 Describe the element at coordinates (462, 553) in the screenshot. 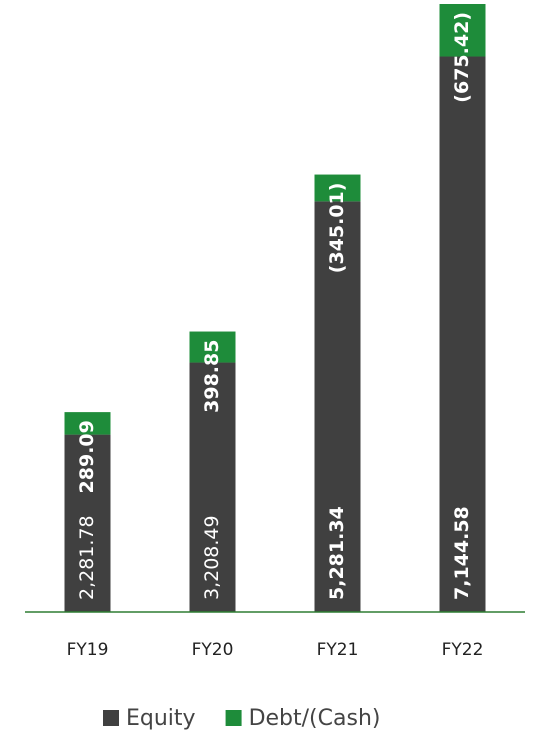

I see `value-label: 7,144.58` at that location.